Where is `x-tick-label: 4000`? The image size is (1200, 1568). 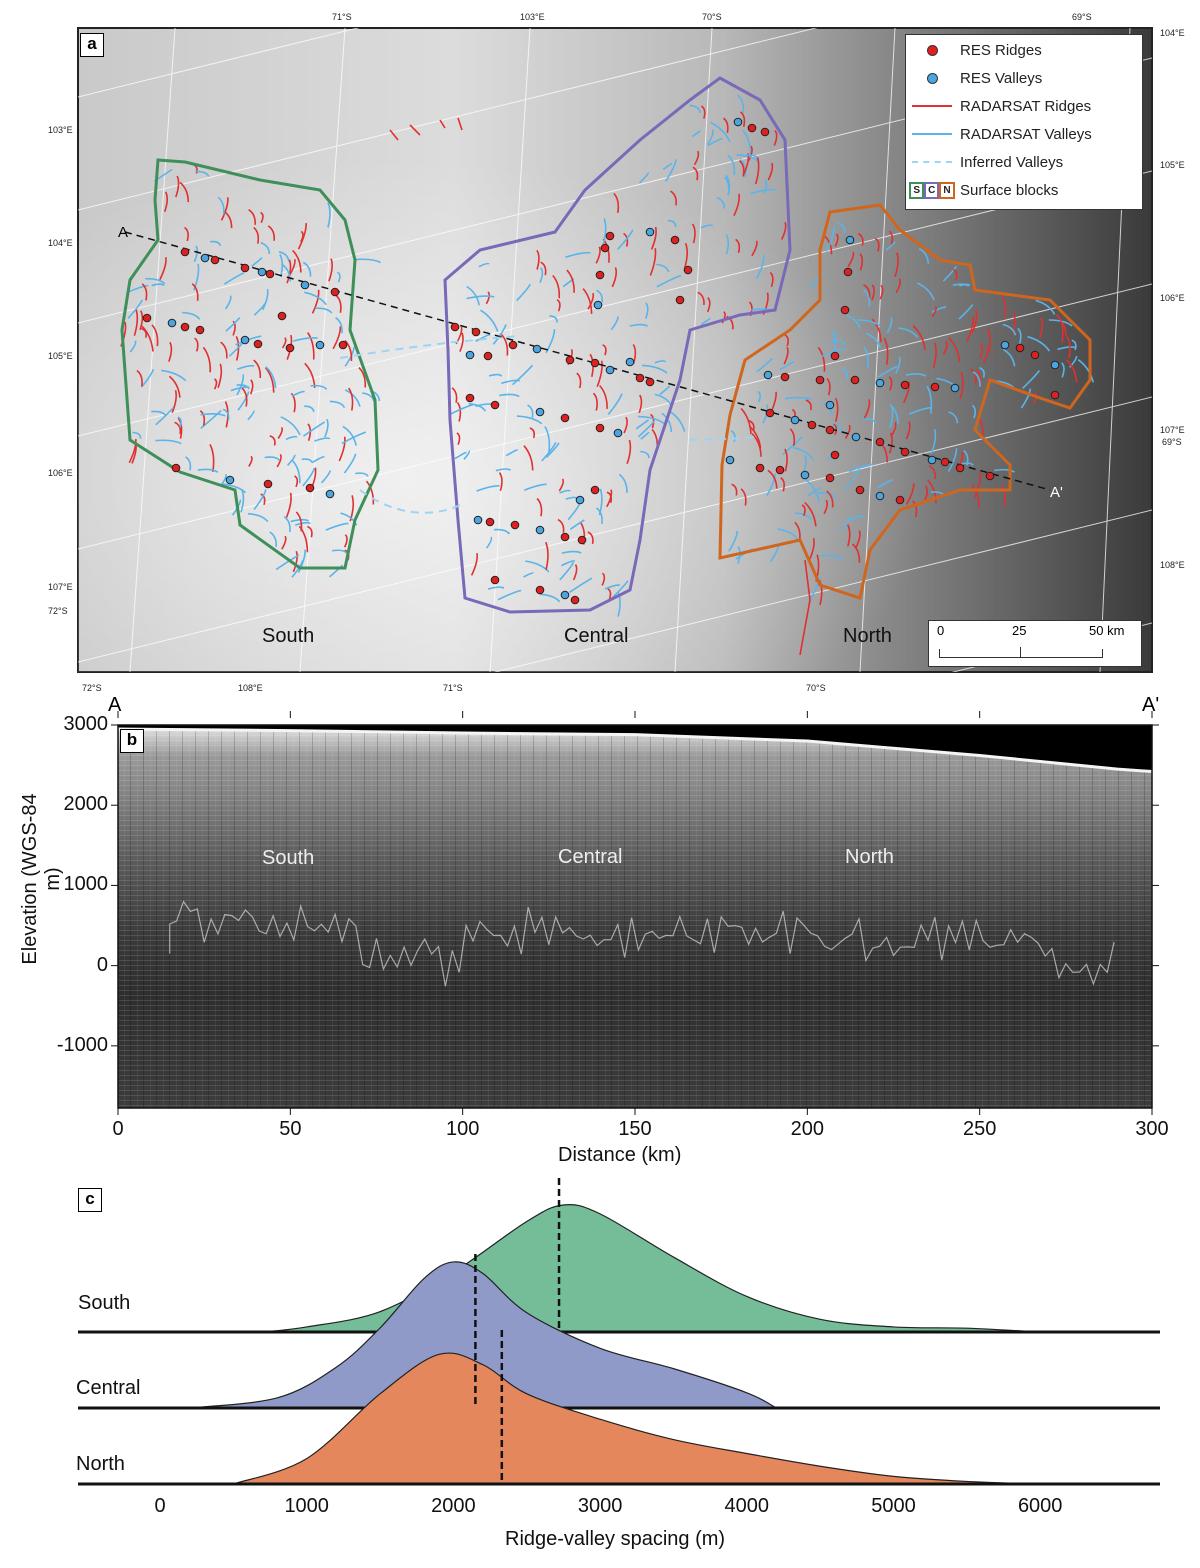 x-tick-label: 4000 is located at coordinates (747, 1506).